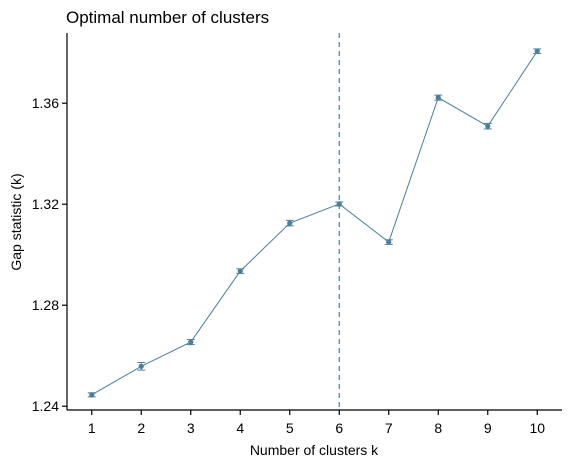 The width and height of the screenshot is (575, 465). I want to click on y-tick-label: 1.28, so click(45, 305).